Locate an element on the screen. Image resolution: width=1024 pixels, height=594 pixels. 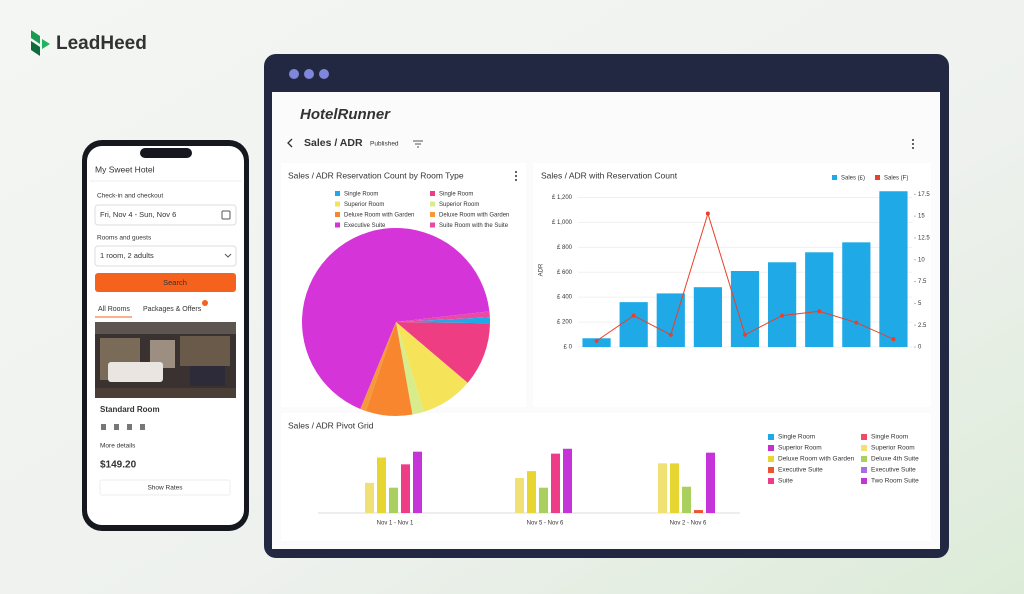
calendar-icon is located at coordinates (226, 215).